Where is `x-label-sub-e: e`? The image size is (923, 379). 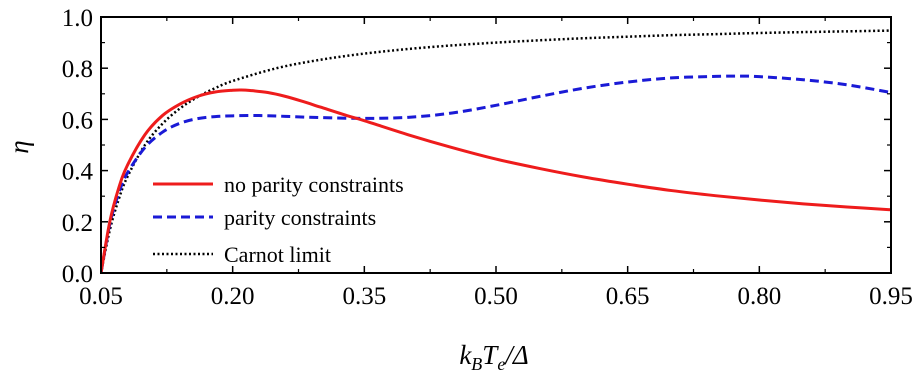 x-label-sub-e: e is located at coordinates (501, 364).